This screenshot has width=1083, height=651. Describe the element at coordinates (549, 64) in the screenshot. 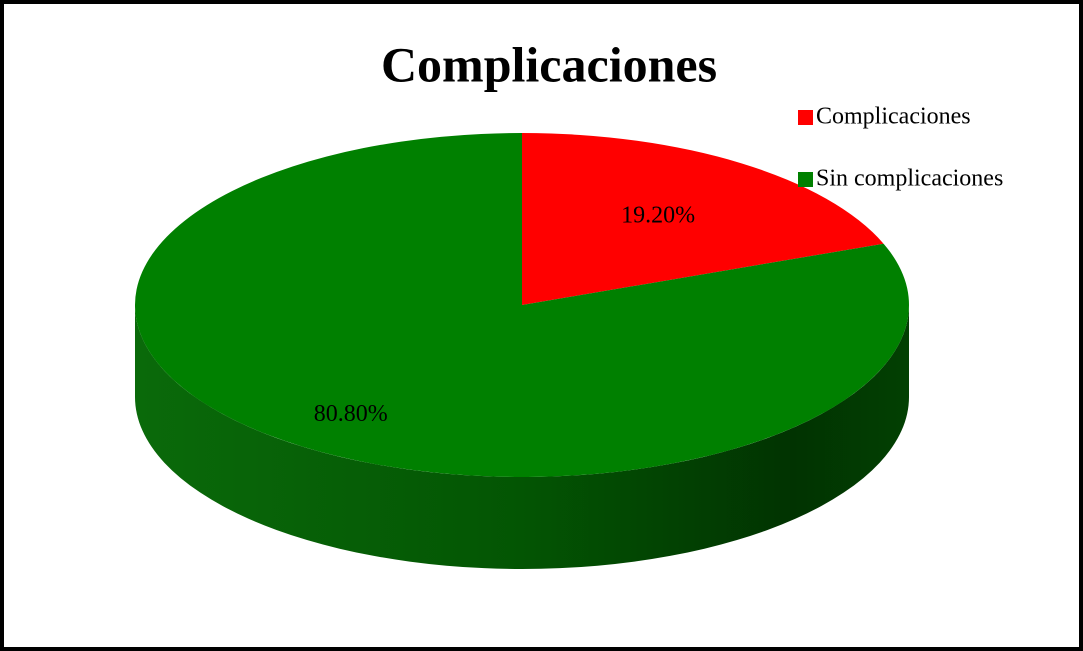

I see `chart-title: Complicaciones` at that location.